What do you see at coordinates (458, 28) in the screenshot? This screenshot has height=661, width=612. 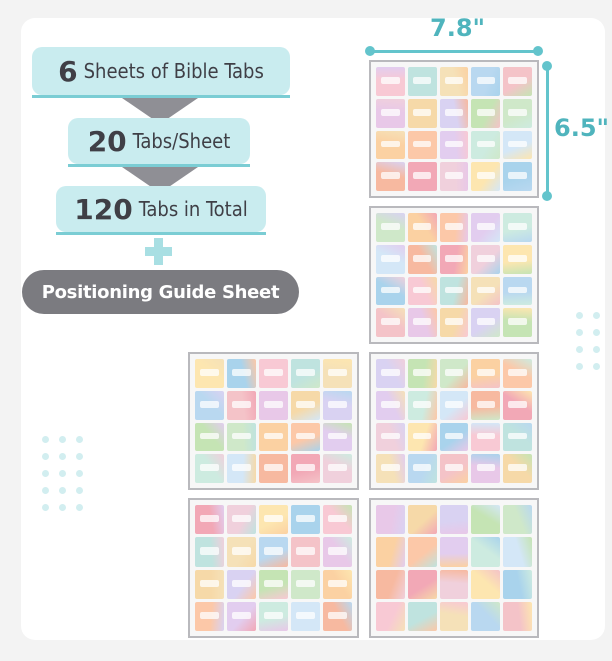 I see `width-label: 7.8"` at bounding box center [458, 28].